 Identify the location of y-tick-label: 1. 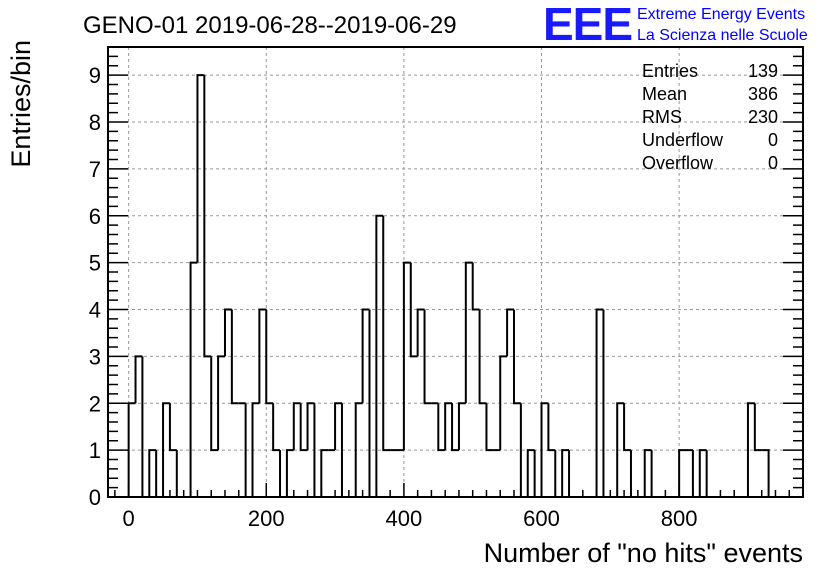
(95, 450).